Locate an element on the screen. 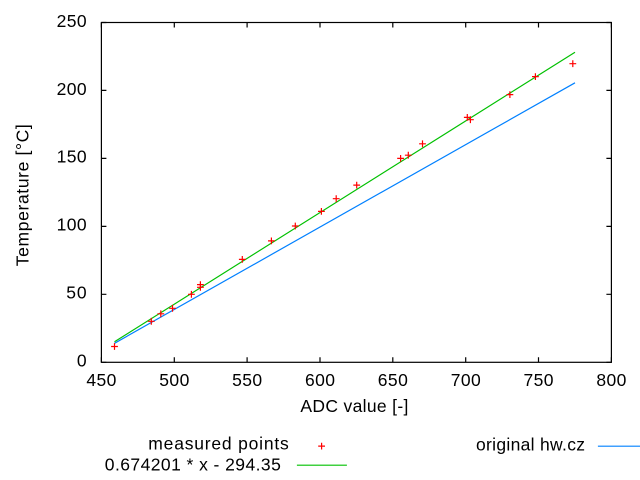 The height and width of the screenshot is (480, 640). svg-text: measured points is located at coordinates (218, 444).